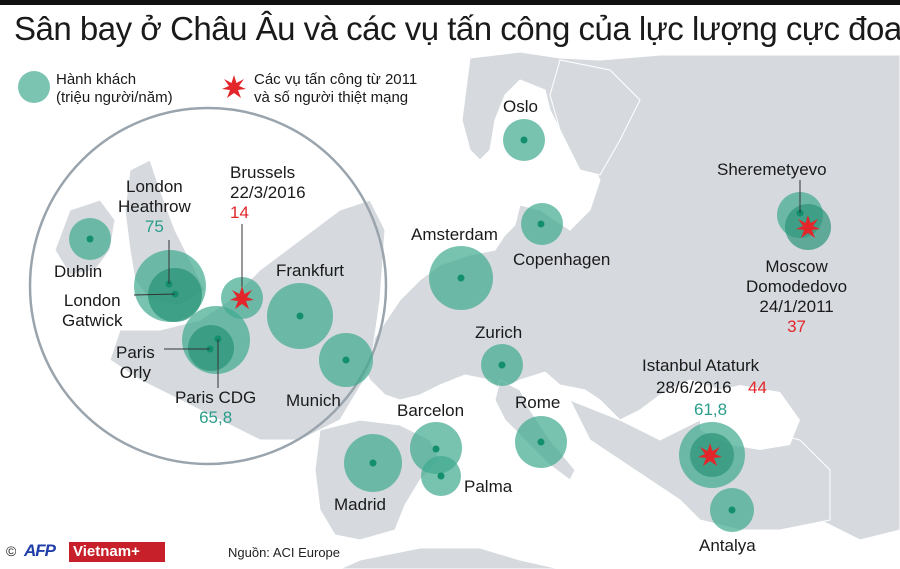 This screenshot has width=900, height=569. Describe the element at coordinates (757, 387) in the screenshot. I see `label-istanbul-killed: 44` at that location.